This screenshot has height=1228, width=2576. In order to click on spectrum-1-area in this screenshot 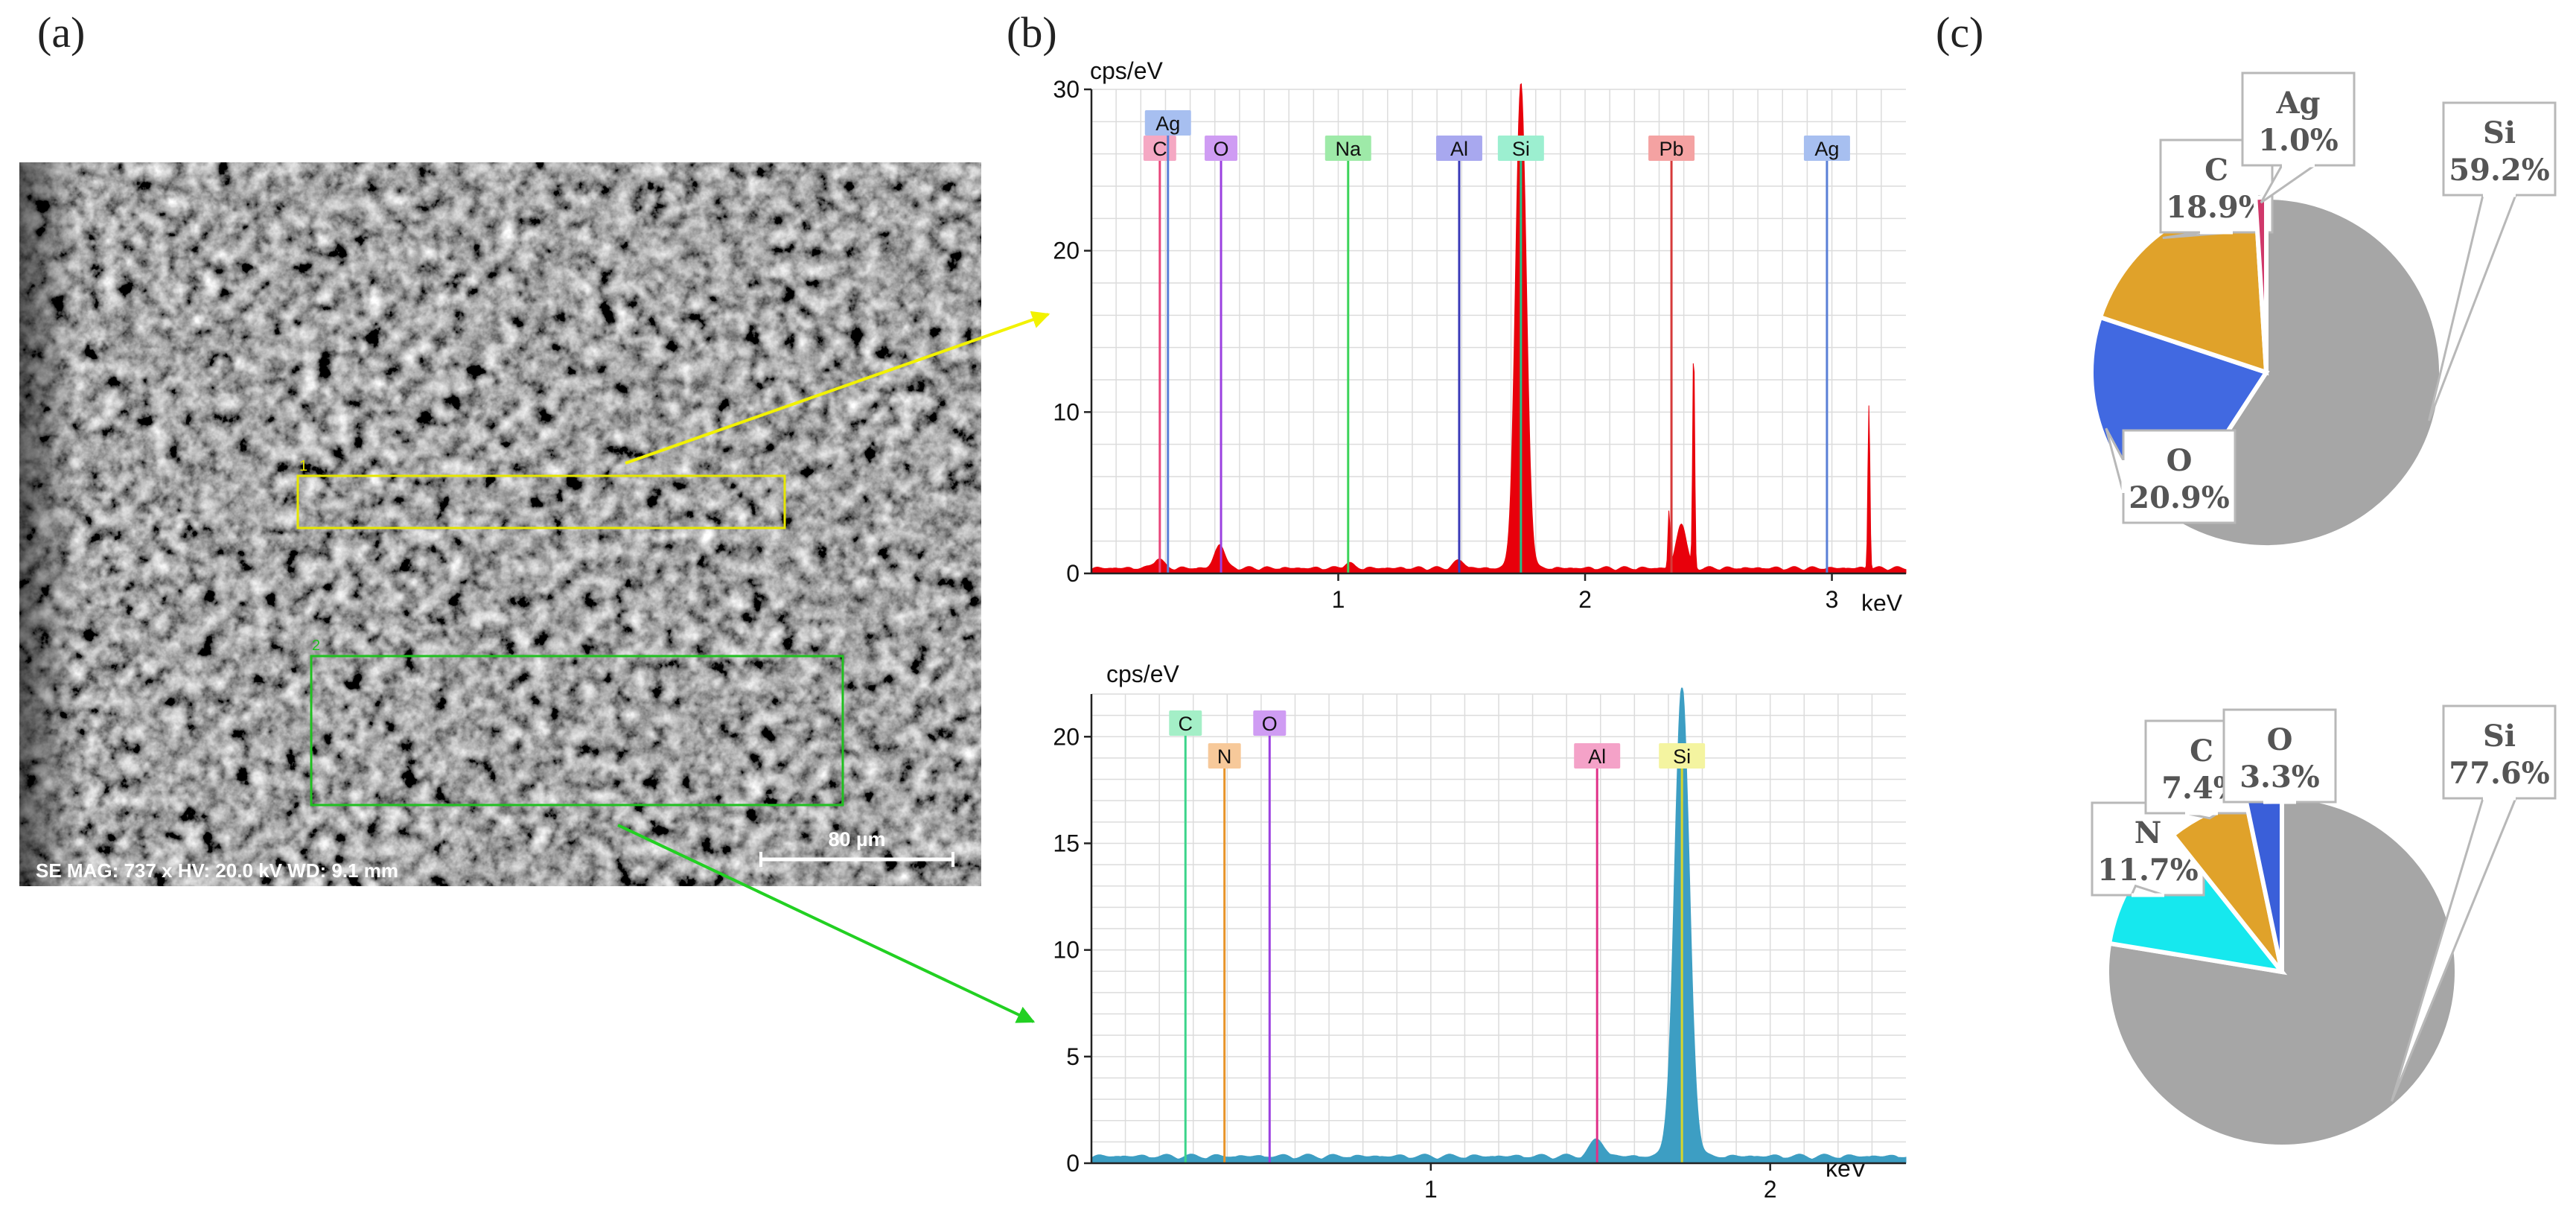, I will do `click(1499, 328)`.